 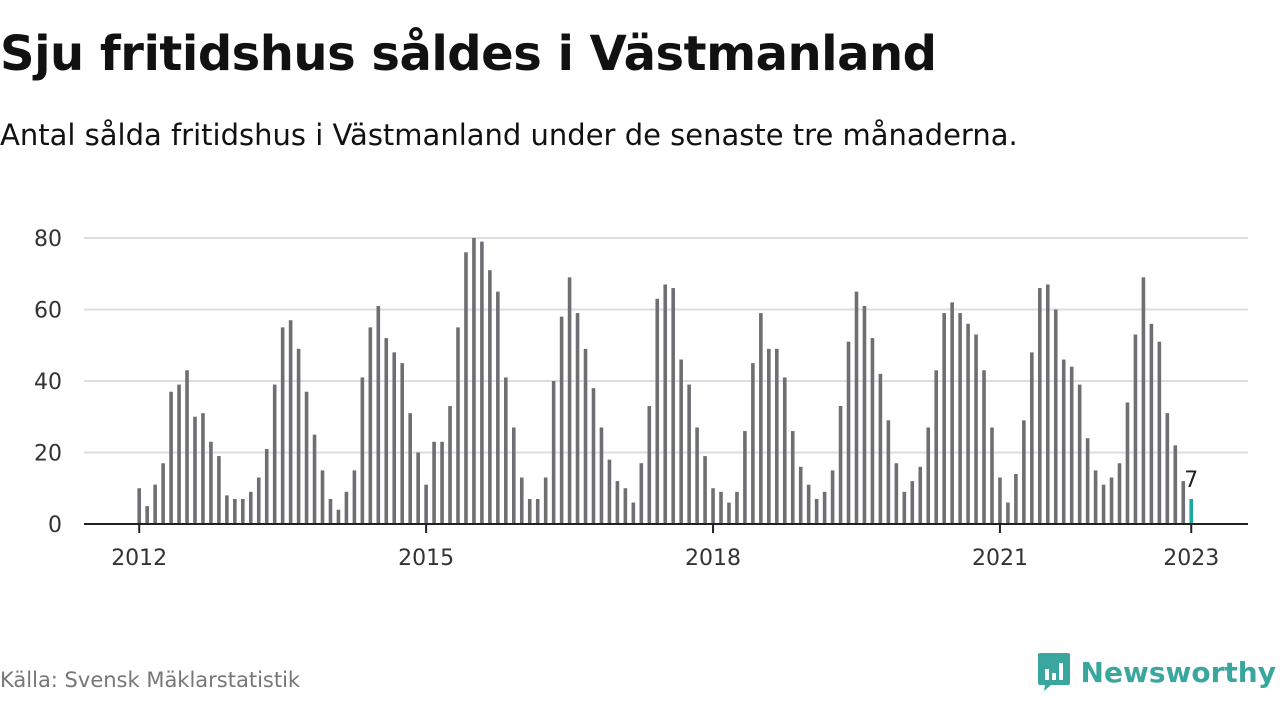 I want to click on y-tick-label: 20, so click(x=48, y=454).